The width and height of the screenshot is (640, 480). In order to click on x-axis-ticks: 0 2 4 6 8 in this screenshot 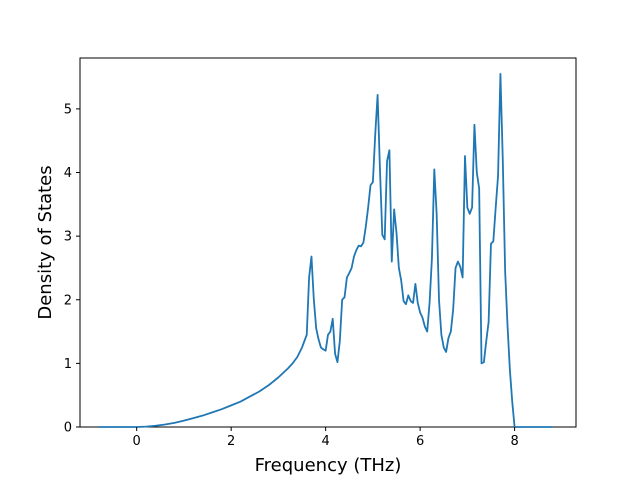, I will do `click(326, 438)`.